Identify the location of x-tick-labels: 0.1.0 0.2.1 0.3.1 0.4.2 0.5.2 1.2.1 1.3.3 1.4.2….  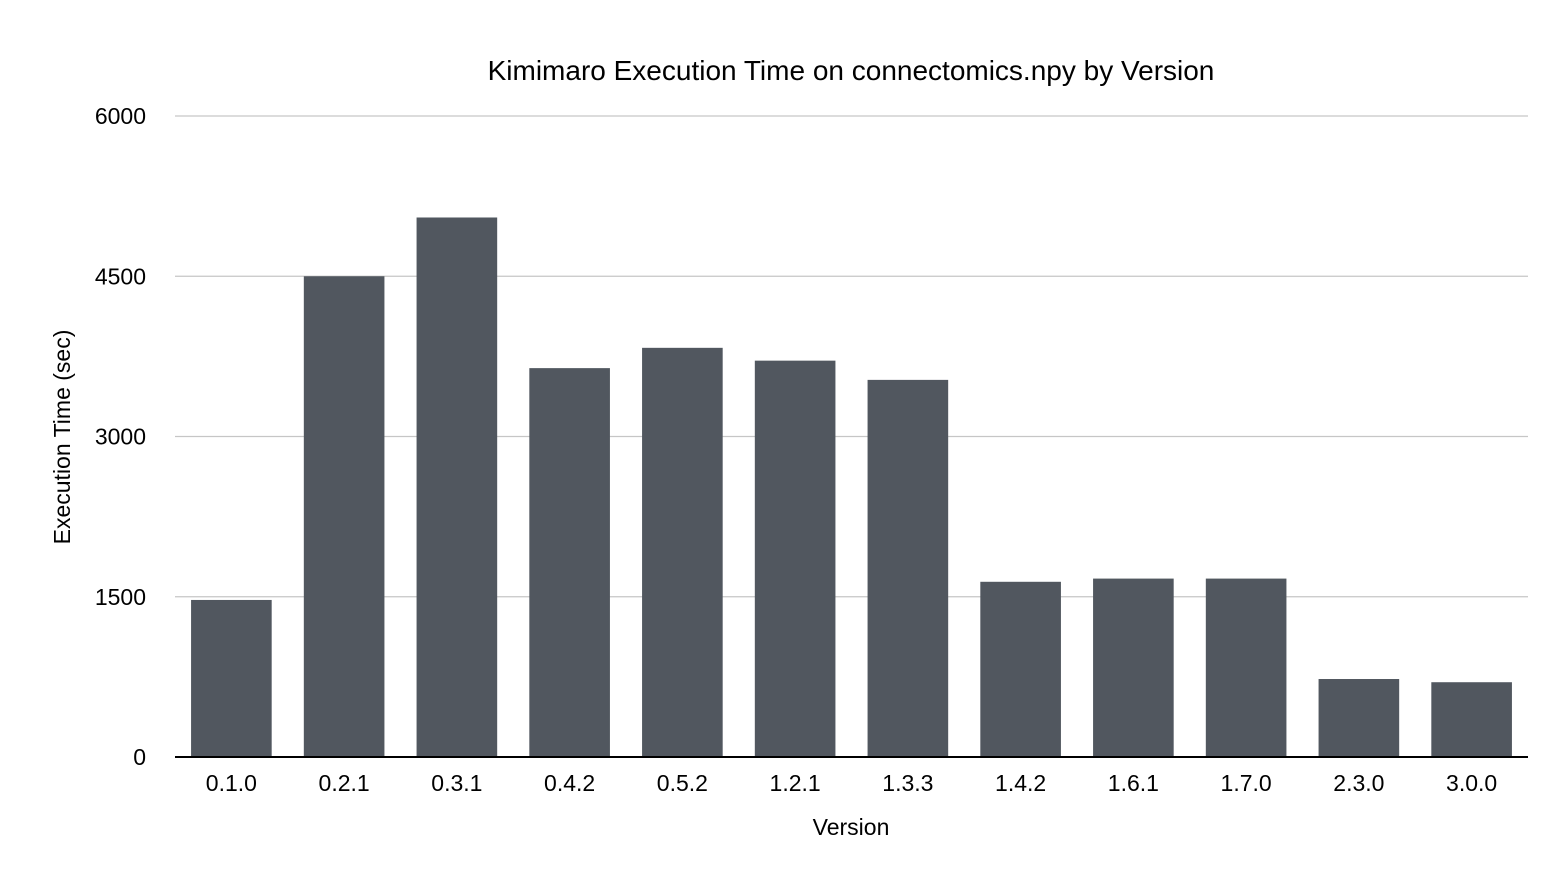
(851, 783).